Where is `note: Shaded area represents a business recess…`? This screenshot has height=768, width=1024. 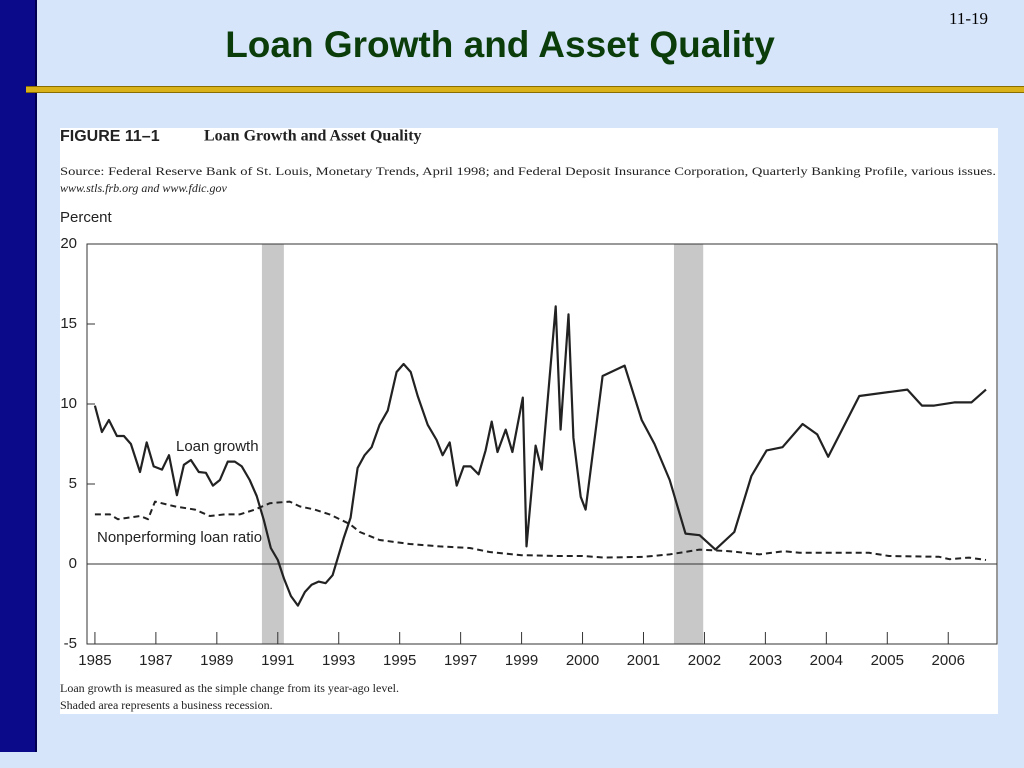
note: Shaded area represents a business recess… is located at coordinates (166, 705).